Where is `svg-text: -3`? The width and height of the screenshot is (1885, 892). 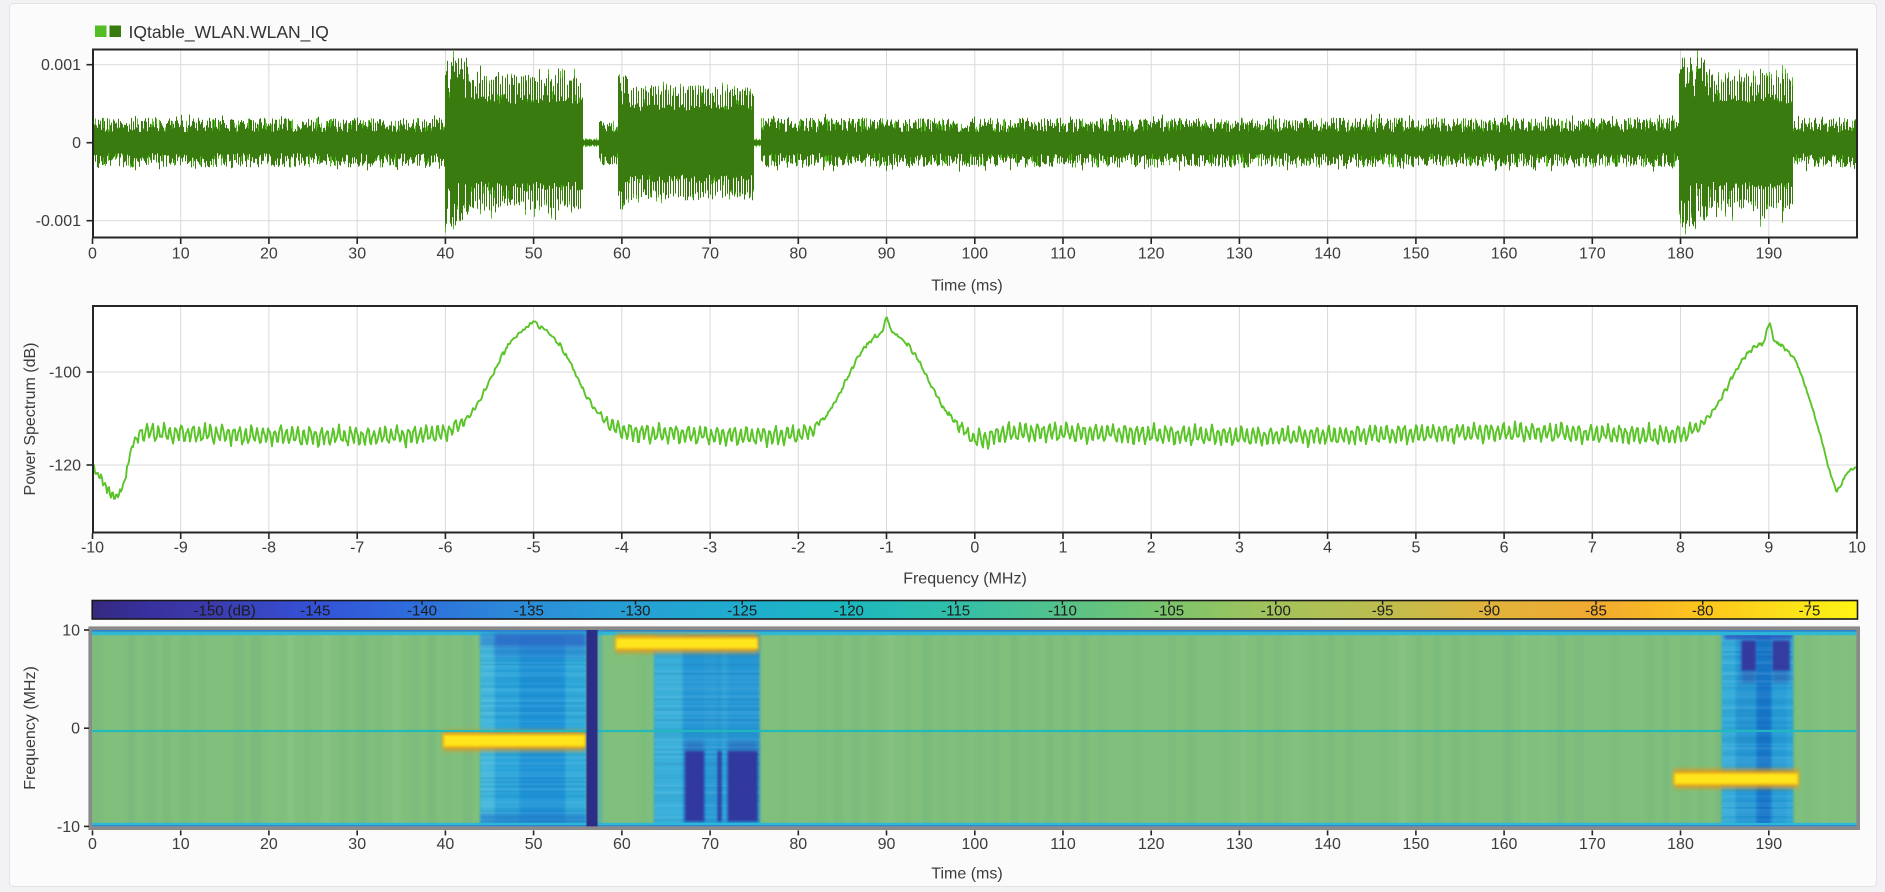
svg-text: -3 is located at coordinates (710, 548).